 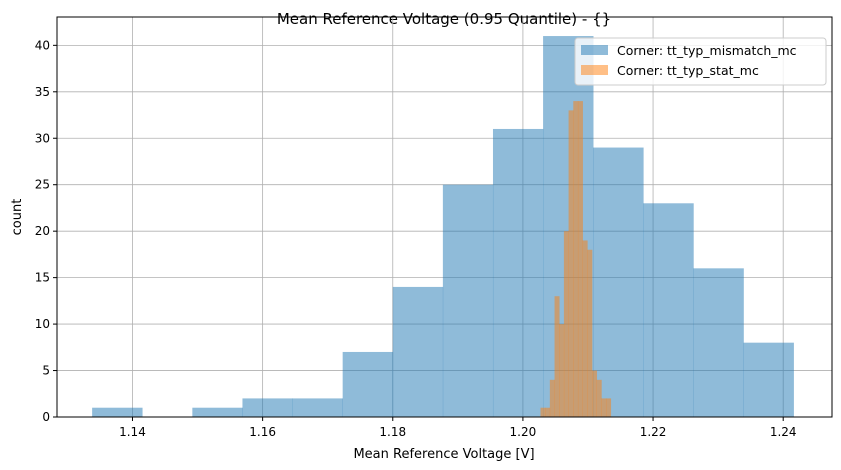 What do you see at coordinates (42, 324) in the screenshot?
I see `y-tick-label: 10` at bounding box center [42, 324].